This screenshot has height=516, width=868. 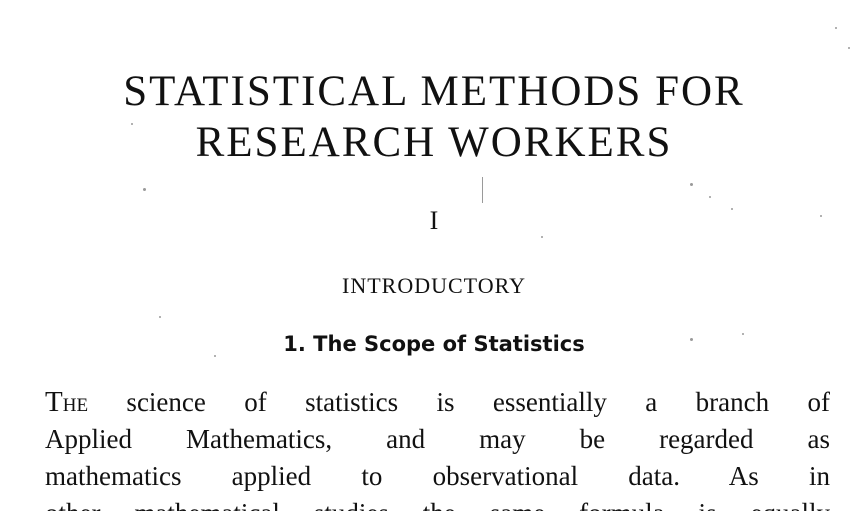 I want to click on book-title-line-2: RESEARCH WORKERS, so click(x=434, y=142).